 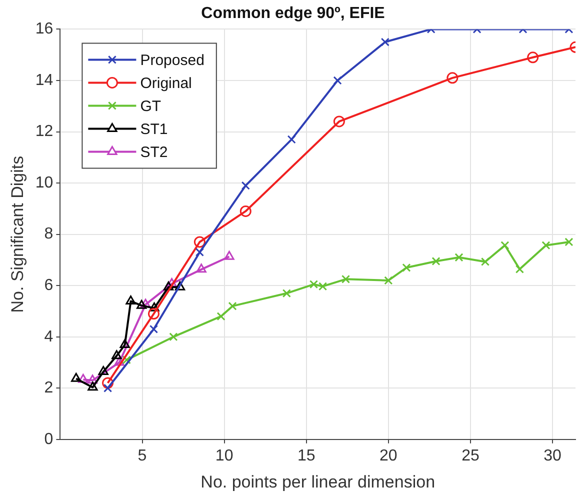 What do you see at coordinates (49, 439) in the screenshot?
I see `y-tick-label: 0` at bounding box center [49, 439].